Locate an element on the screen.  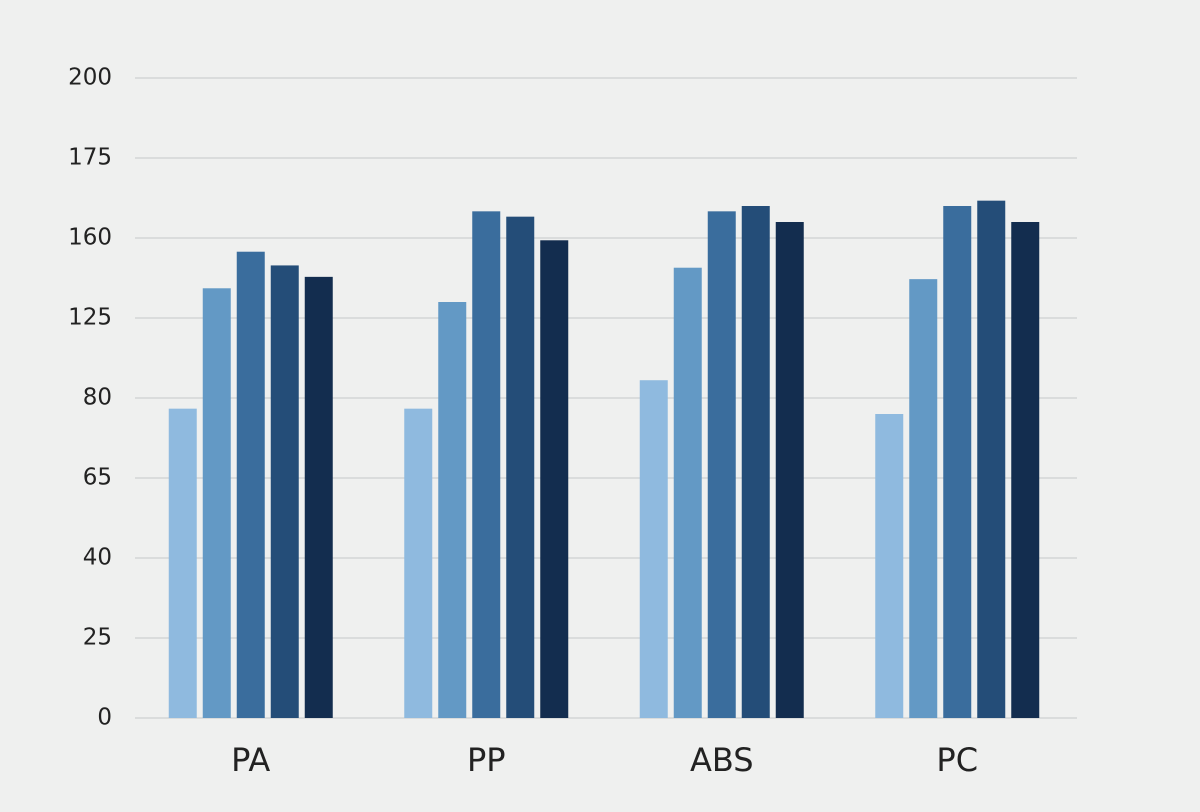
y-tick-label: 175 is located at coordinates (90, 158).